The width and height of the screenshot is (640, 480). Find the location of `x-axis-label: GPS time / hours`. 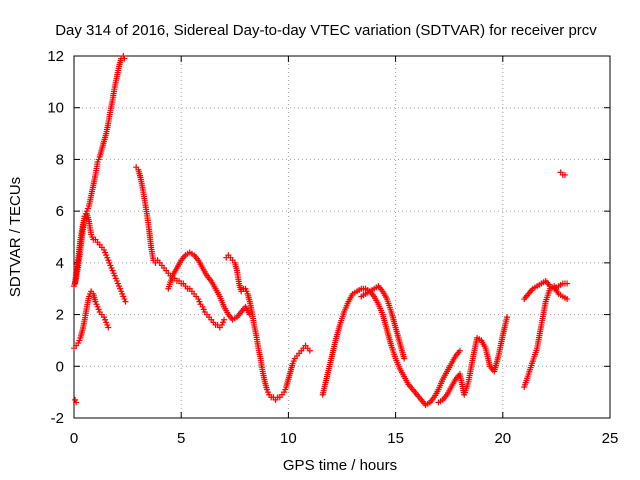

x-axis-label: GPS time / hours is located at coordinates (340, 465).